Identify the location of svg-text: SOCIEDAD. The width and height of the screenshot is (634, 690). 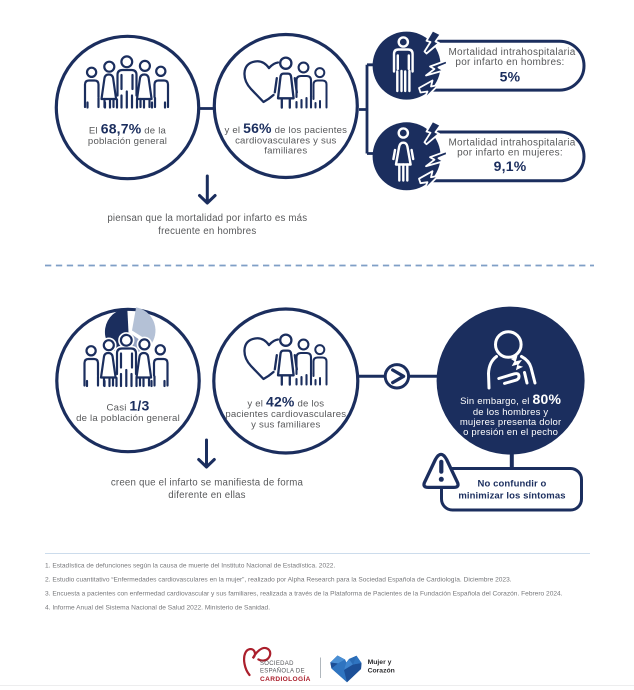
(277, 664).